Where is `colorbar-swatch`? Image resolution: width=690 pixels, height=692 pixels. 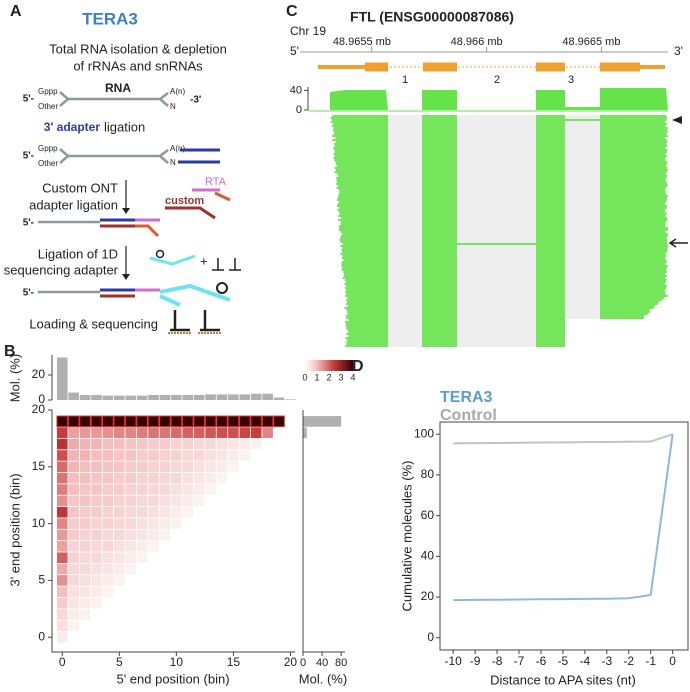 colorbar-swatch is located at coordinates (344, 365).